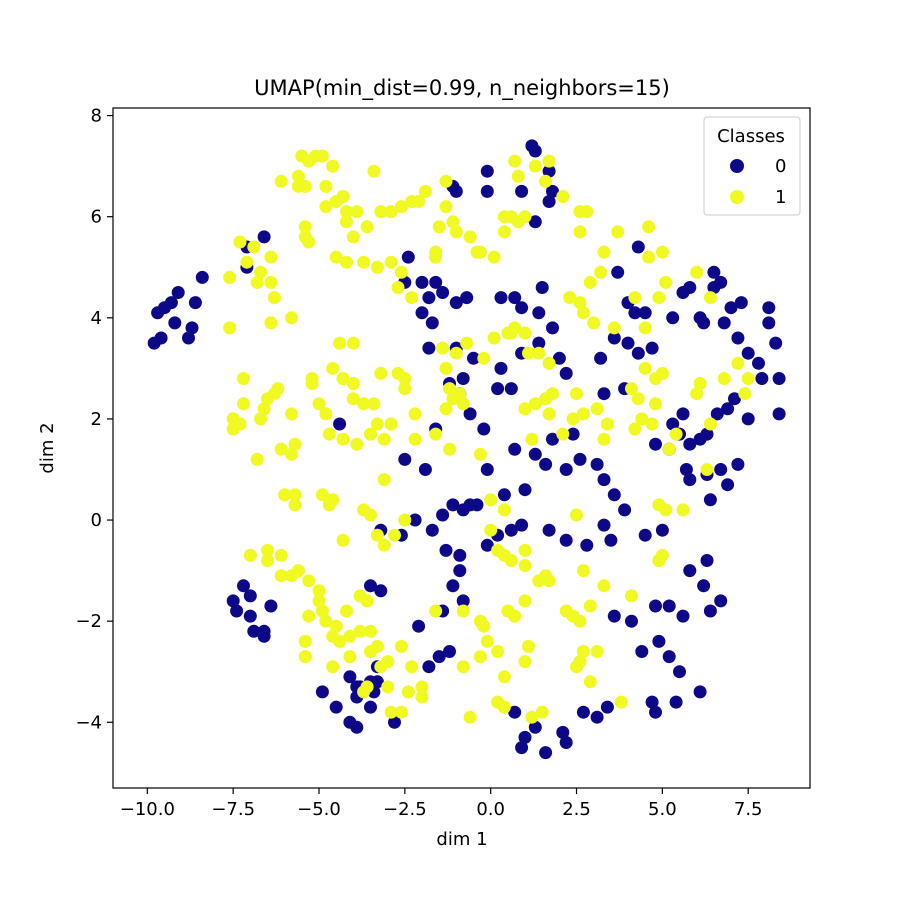  What do you see at coordinates (752, 166) in the screenshot?
I see `legend-box` at bounding box center [752, 166].